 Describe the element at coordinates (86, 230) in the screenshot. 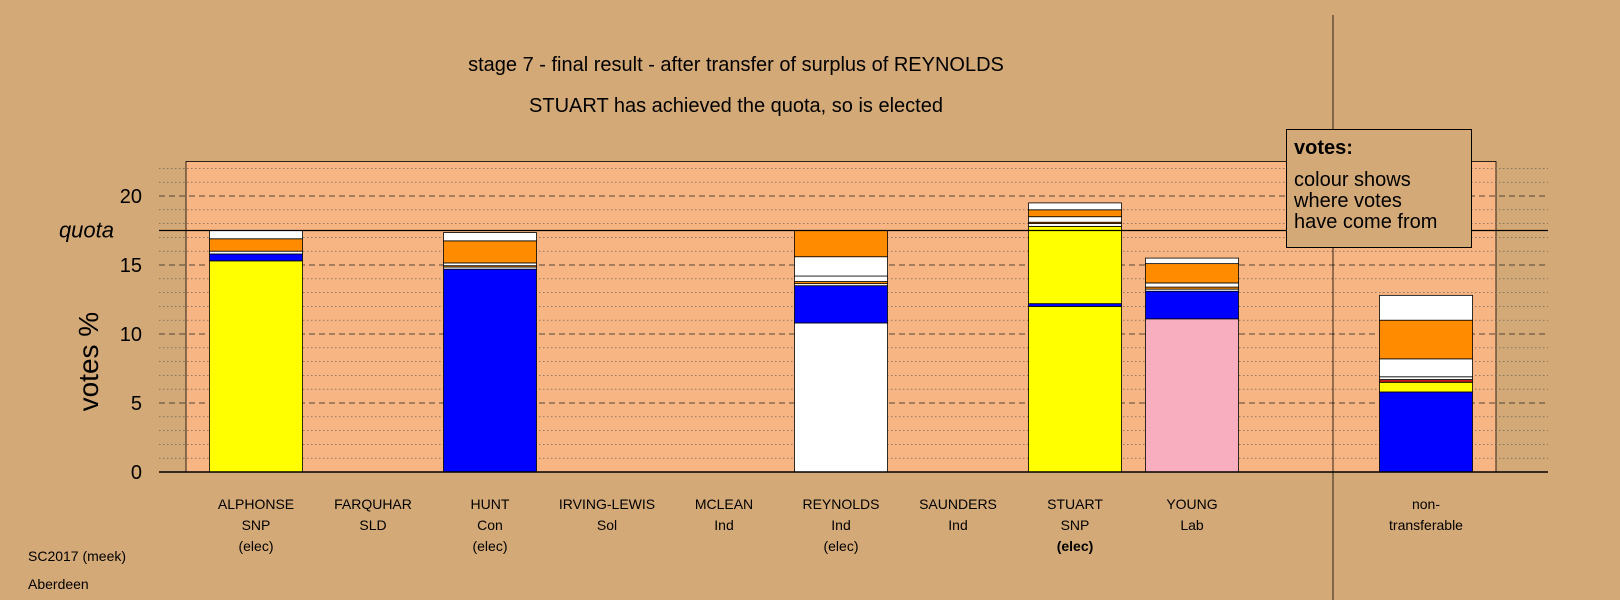

I see `quota-label: quota` at that location.